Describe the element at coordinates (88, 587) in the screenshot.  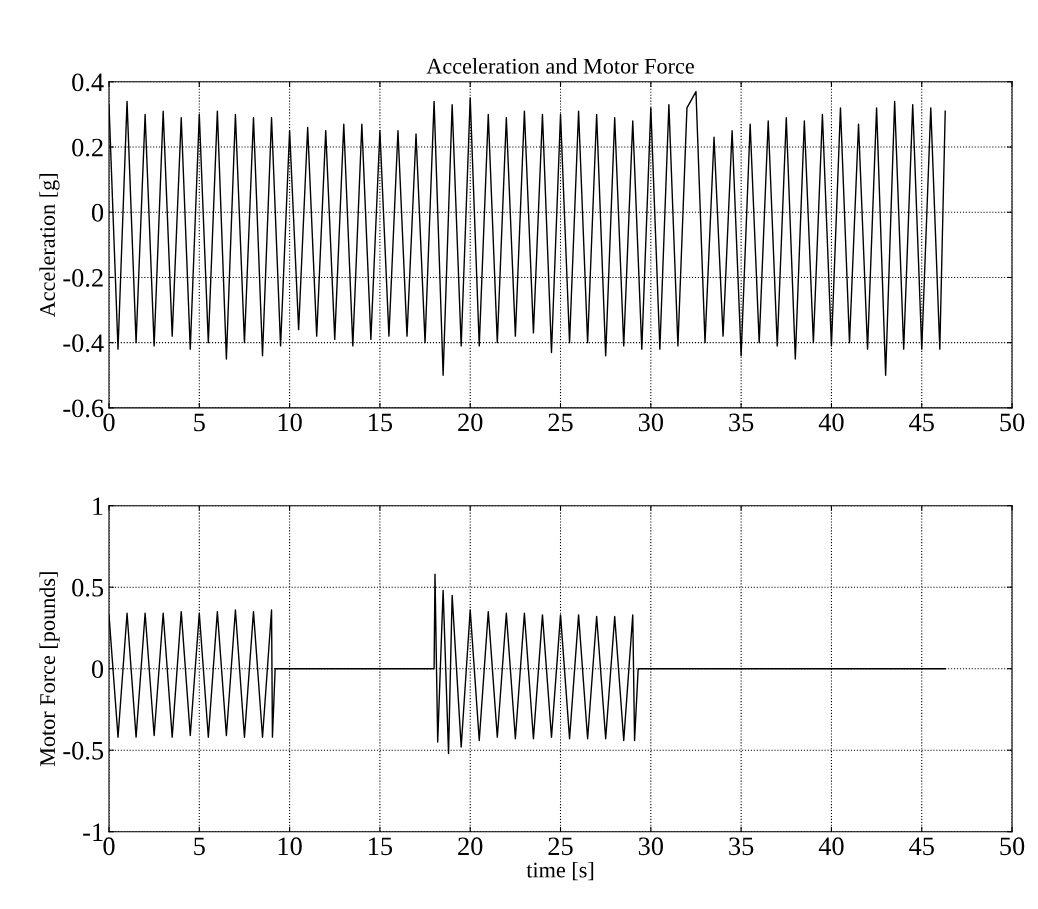
I see `y-tick-label: 0.5` at that location.